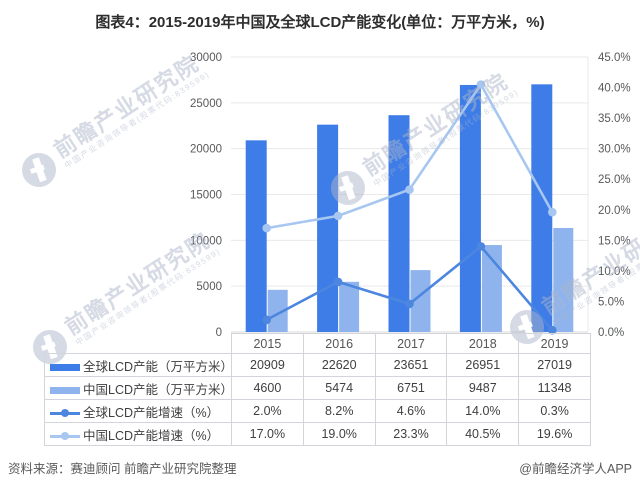 The width and height of the screenshot is (640, 488). Describe the element at coordinates (611, 302) in the screenshot. I see `right-axis-tick: 5.0%` at that location.